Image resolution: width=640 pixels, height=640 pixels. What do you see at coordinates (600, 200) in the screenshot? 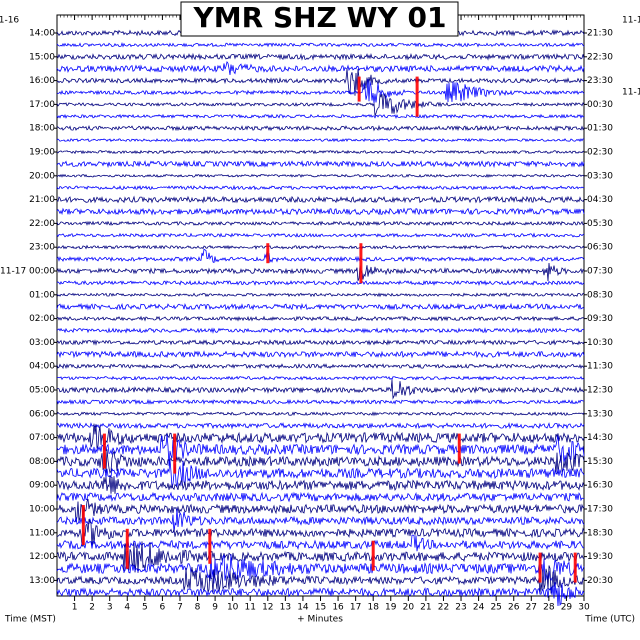
I see `right-row-label: 04:30` at bounding box center [600, 200].